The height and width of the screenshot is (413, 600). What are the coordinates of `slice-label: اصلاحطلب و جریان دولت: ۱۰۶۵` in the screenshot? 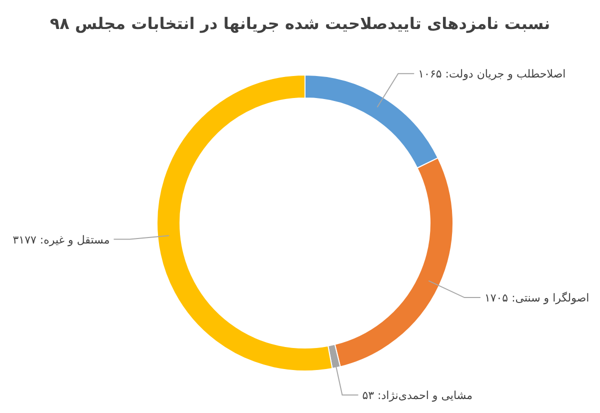 It's located at (492, 74).